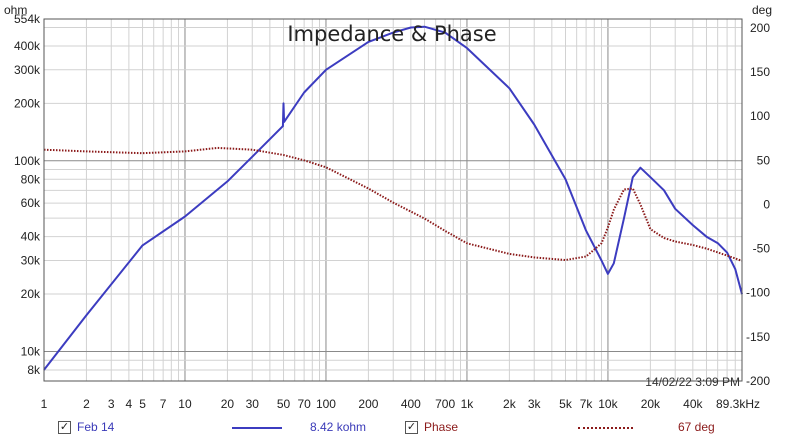 This screenshot has height=442, width=800. What do you see at coordinates (304, 404) in the screenshot?
I see `x-tick-label: 70` at bounding box center [304, 404].